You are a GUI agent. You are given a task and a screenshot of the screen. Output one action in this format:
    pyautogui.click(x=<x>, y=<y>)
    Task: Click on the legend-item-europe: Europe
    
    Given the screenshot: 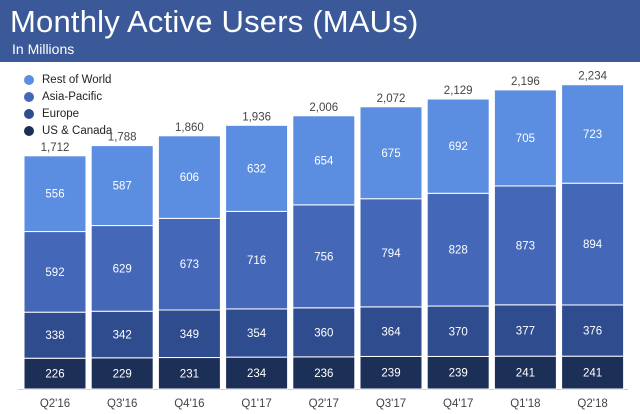 What is the action you would take?
    pyautogui.click(x=68, y=114)
    